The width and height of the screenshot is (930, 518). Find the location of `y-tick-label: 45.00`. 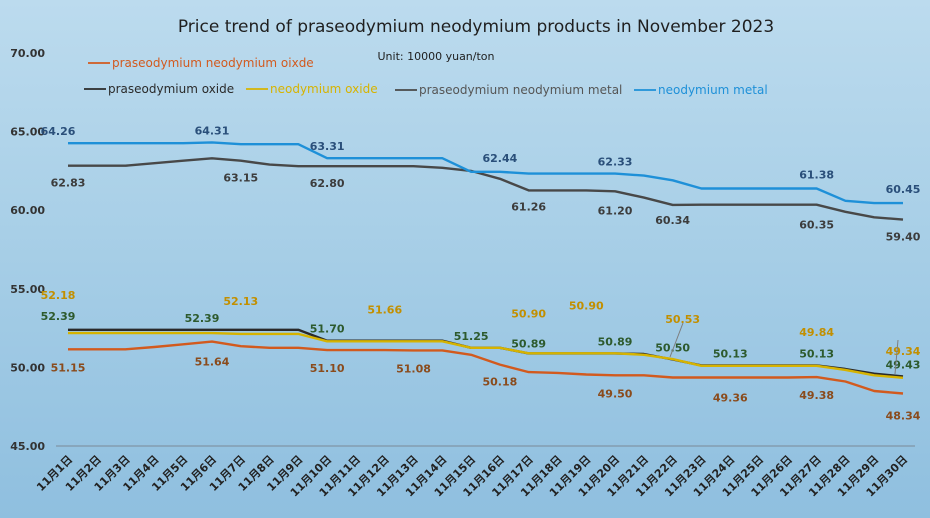

y-tick-label: 45.00 is located at coordinates (27, 446).